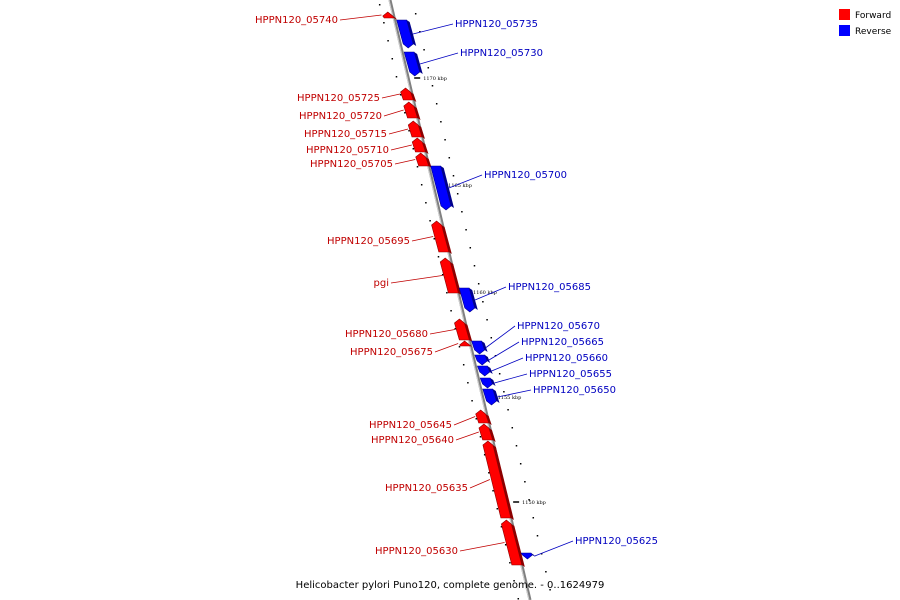  Describe the element at coordinates (496, 24) in the screenshot. I see `gene-label: HPPN120_05735` at that location.